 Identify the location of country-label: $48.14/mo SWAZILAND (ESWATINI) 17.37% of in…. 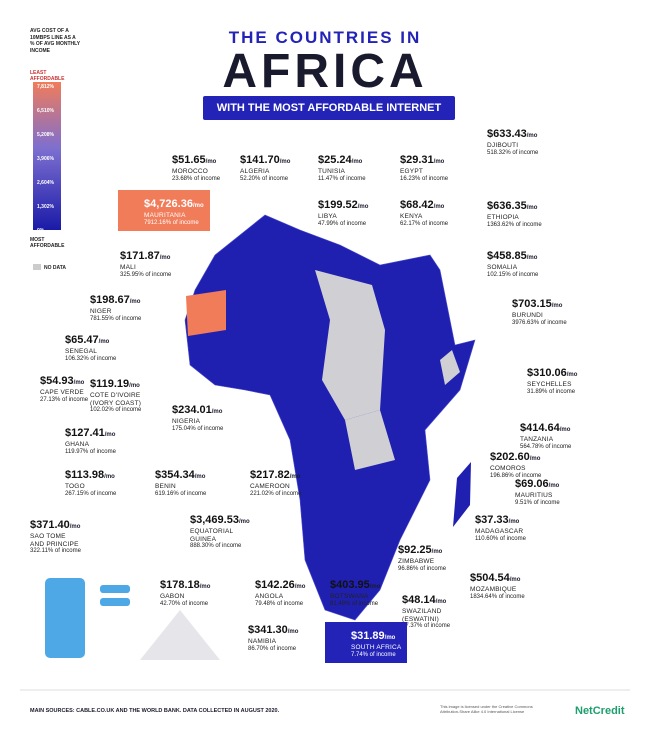
(426, 610).